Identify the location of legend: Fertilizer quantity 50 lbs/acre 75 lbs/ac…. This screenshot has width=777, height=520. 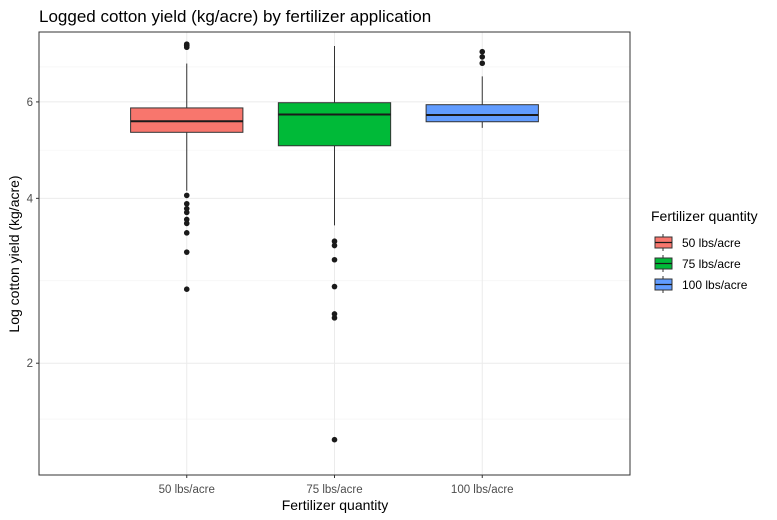
(704, 250).